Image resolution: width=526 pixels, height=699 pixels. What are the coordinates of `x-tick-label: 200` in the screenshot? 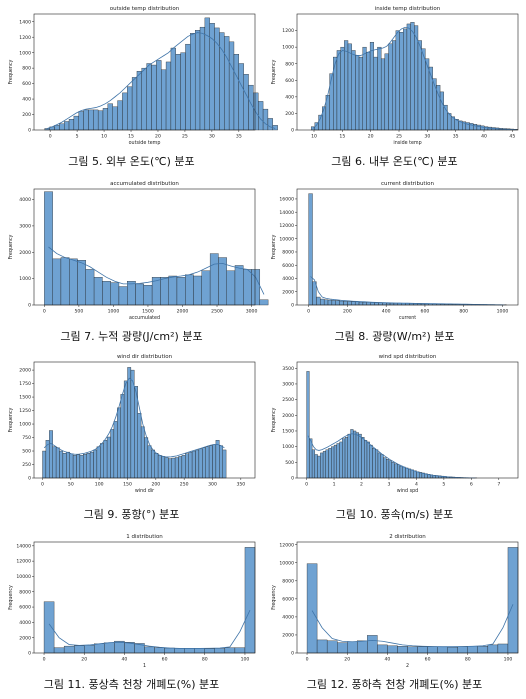 It's located at (155, 485).